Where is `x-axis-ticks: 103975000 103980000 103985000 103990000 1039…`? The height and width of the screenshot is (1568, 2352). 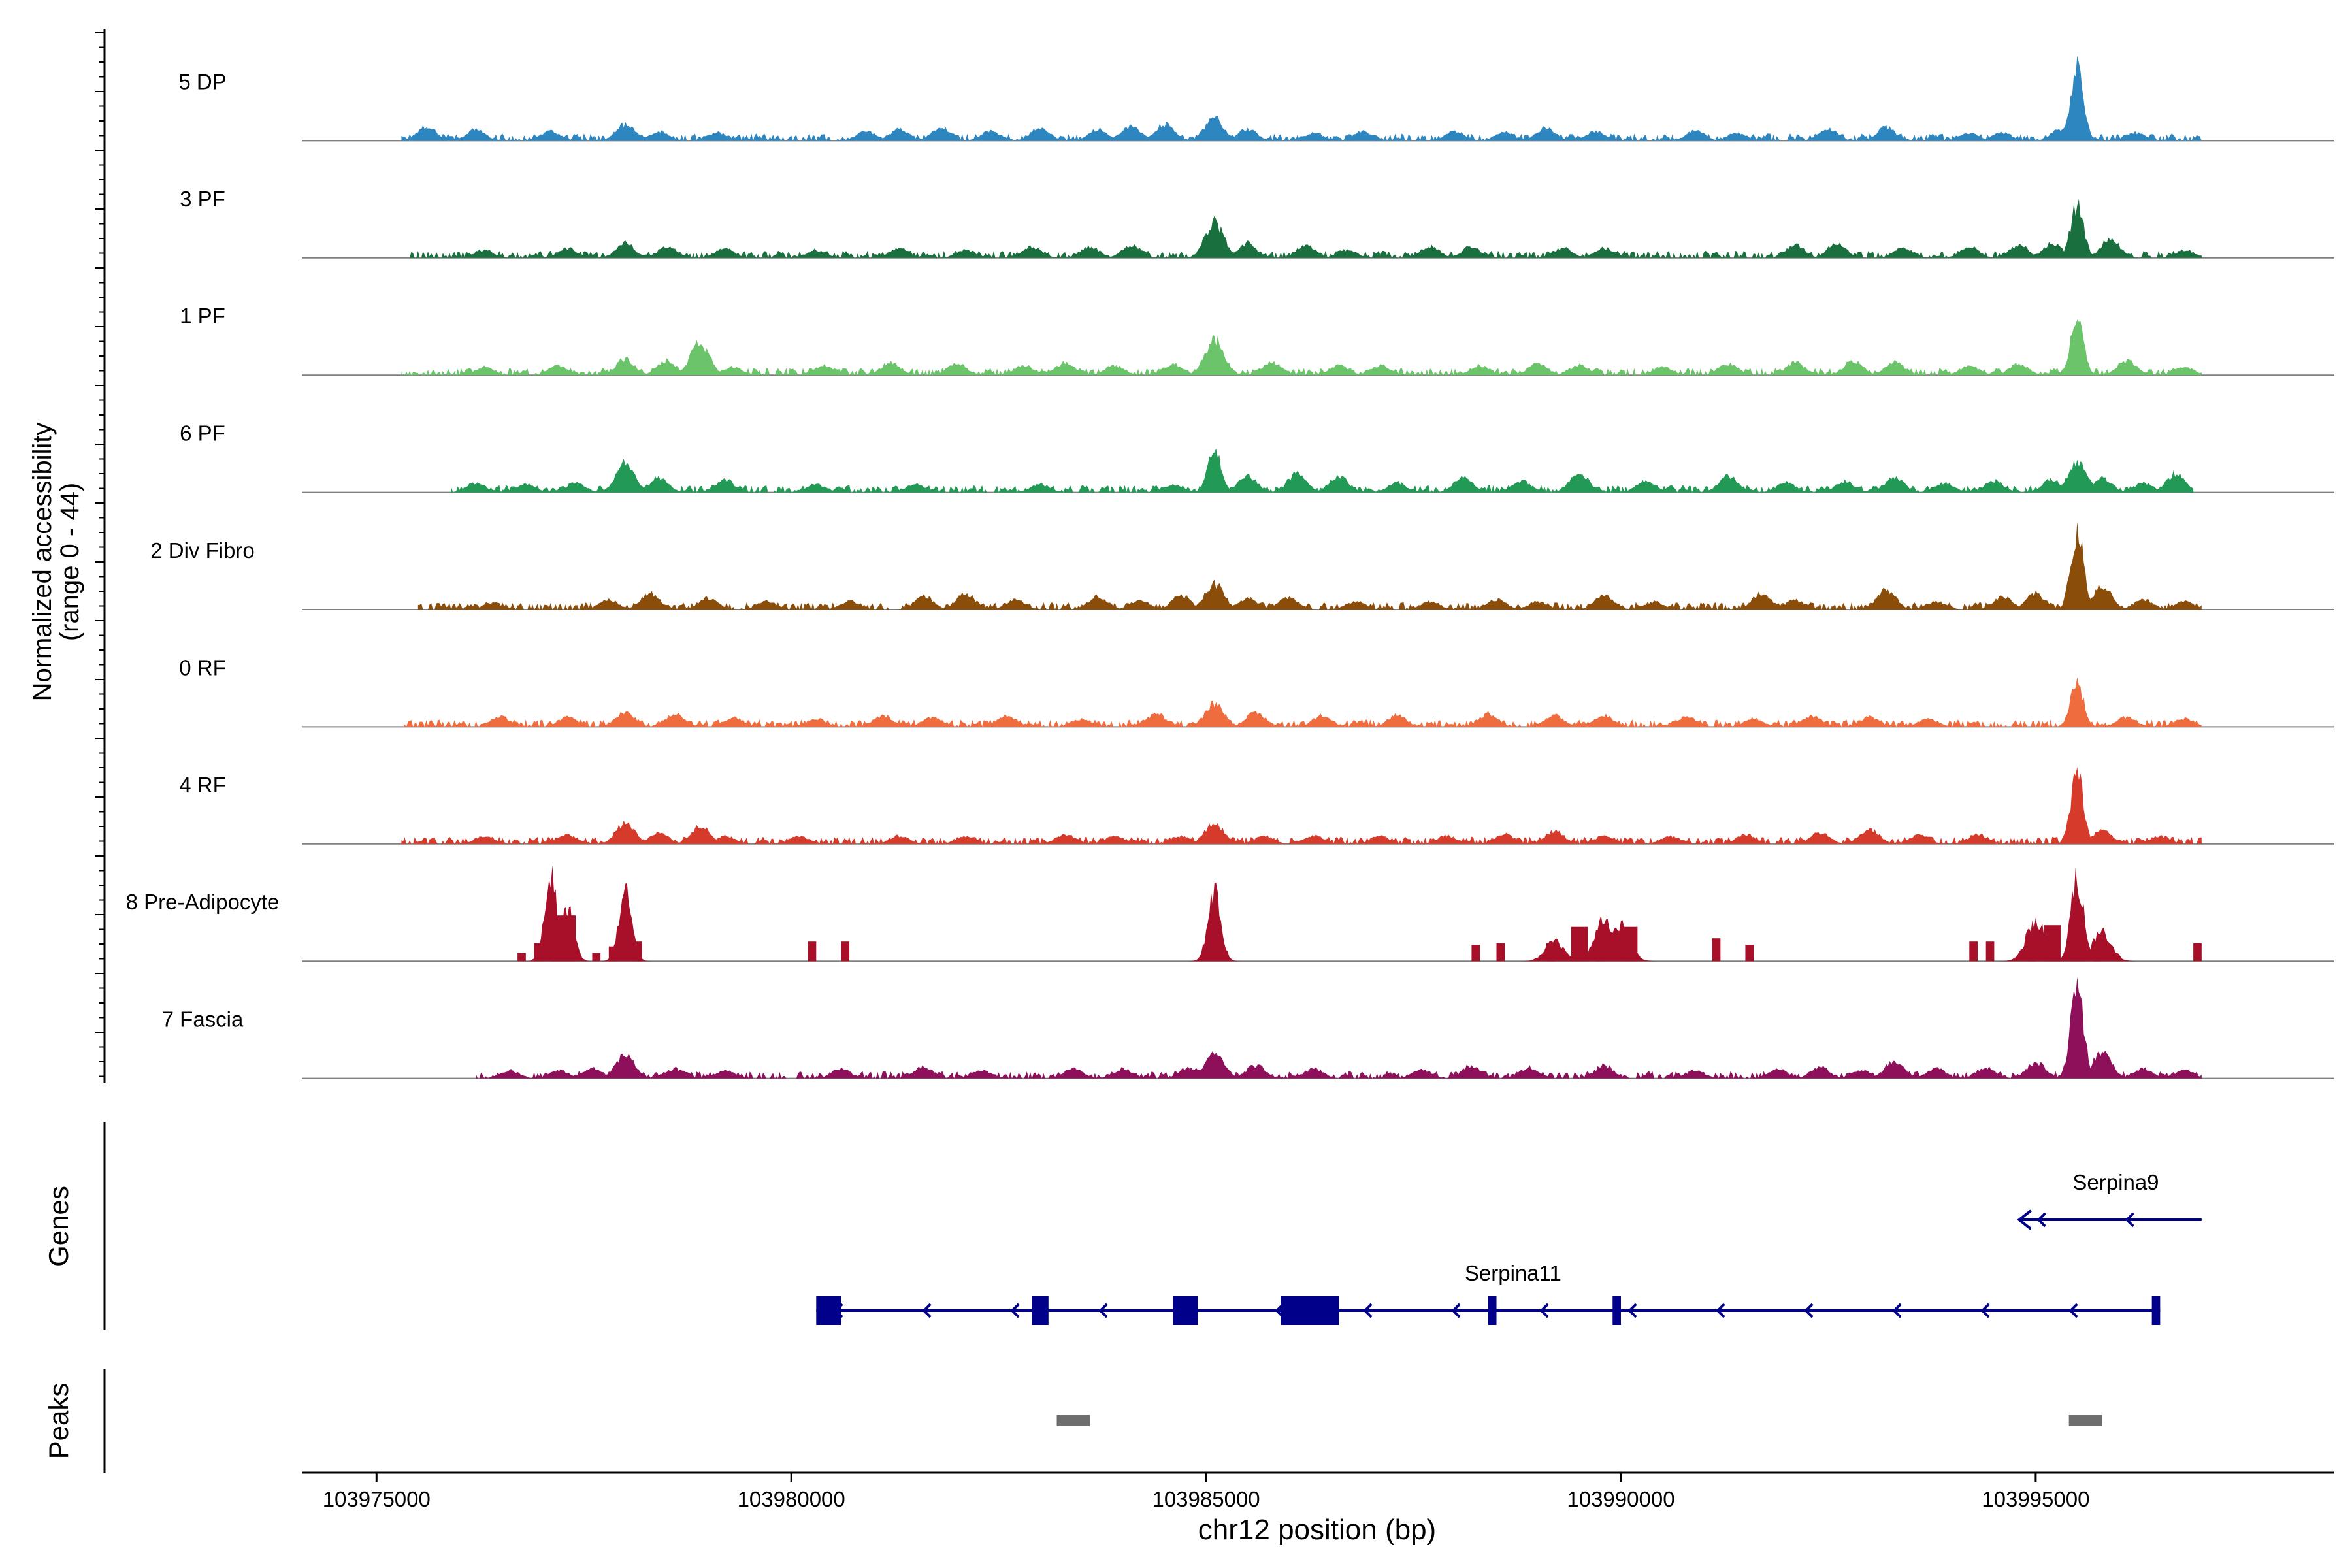 x-axis-ticks: 103975000 103980000 103985000 103990000 1039… is located at coordinates (1206, 1492).